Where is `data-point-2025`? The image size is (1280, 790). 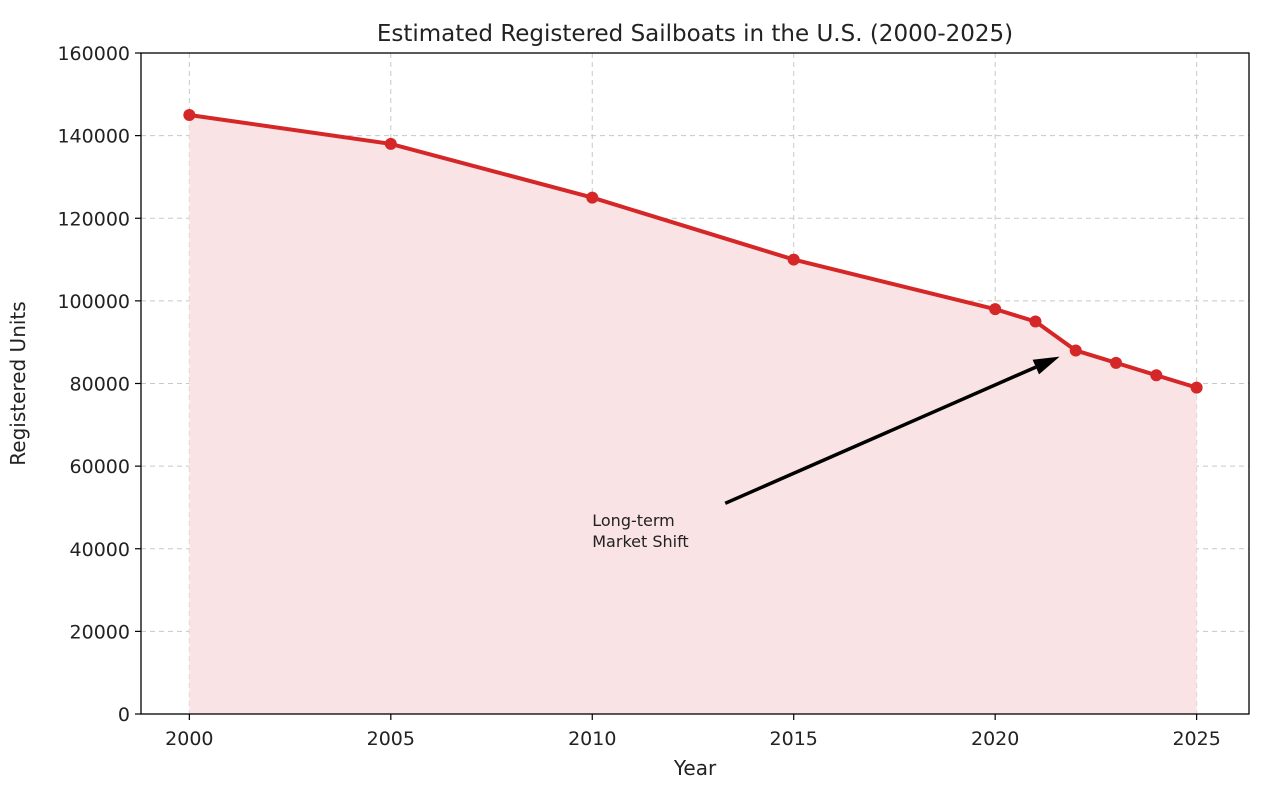
data-point-2025 is located at coordinates (1196, 387).